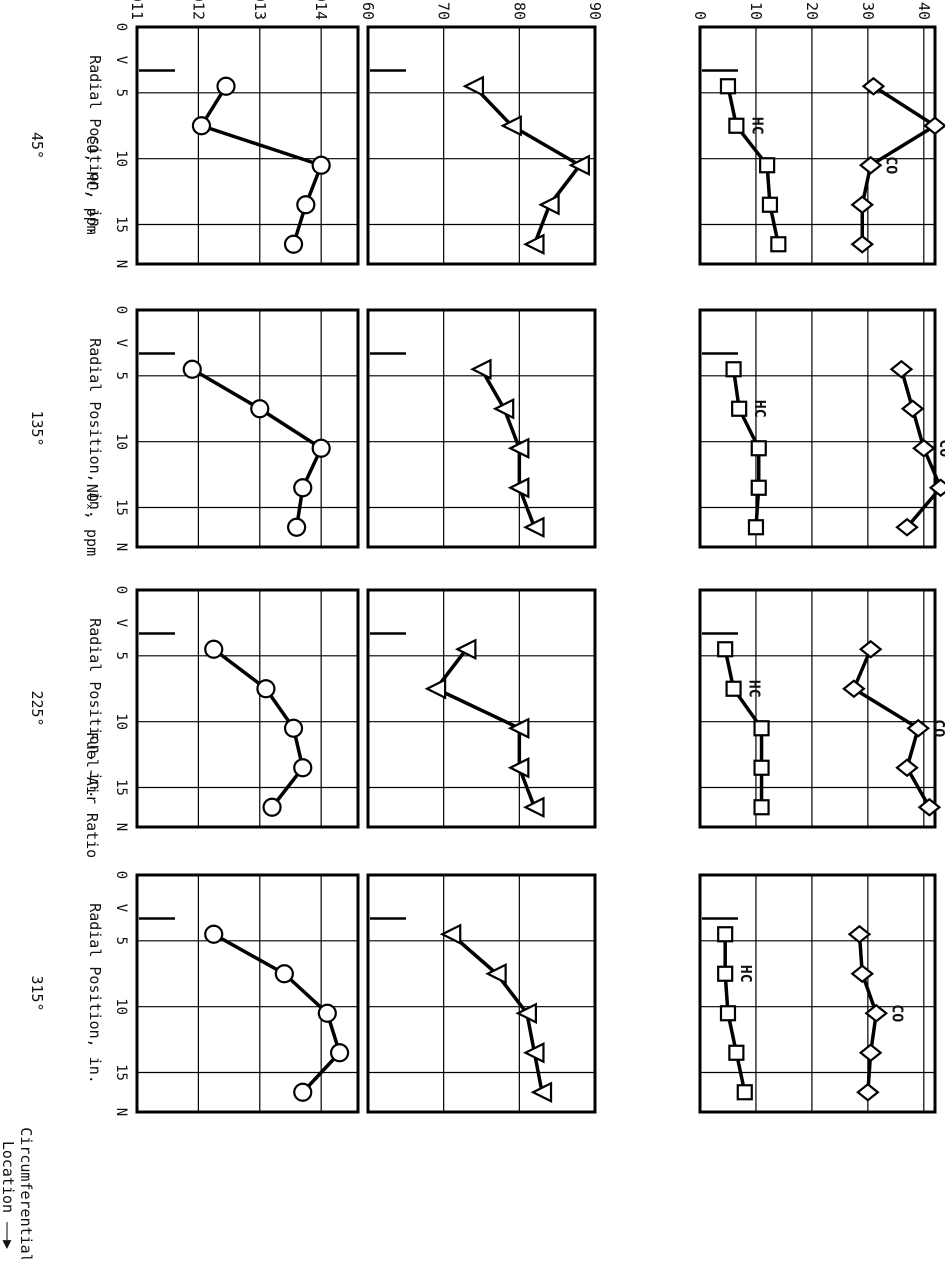 The height and width of the screenshot is (1263, 945). What do you see at coordinates (37, 428) in the screenshot?
I see `circumferential-value: 135°` at bounding box center [37, 428].